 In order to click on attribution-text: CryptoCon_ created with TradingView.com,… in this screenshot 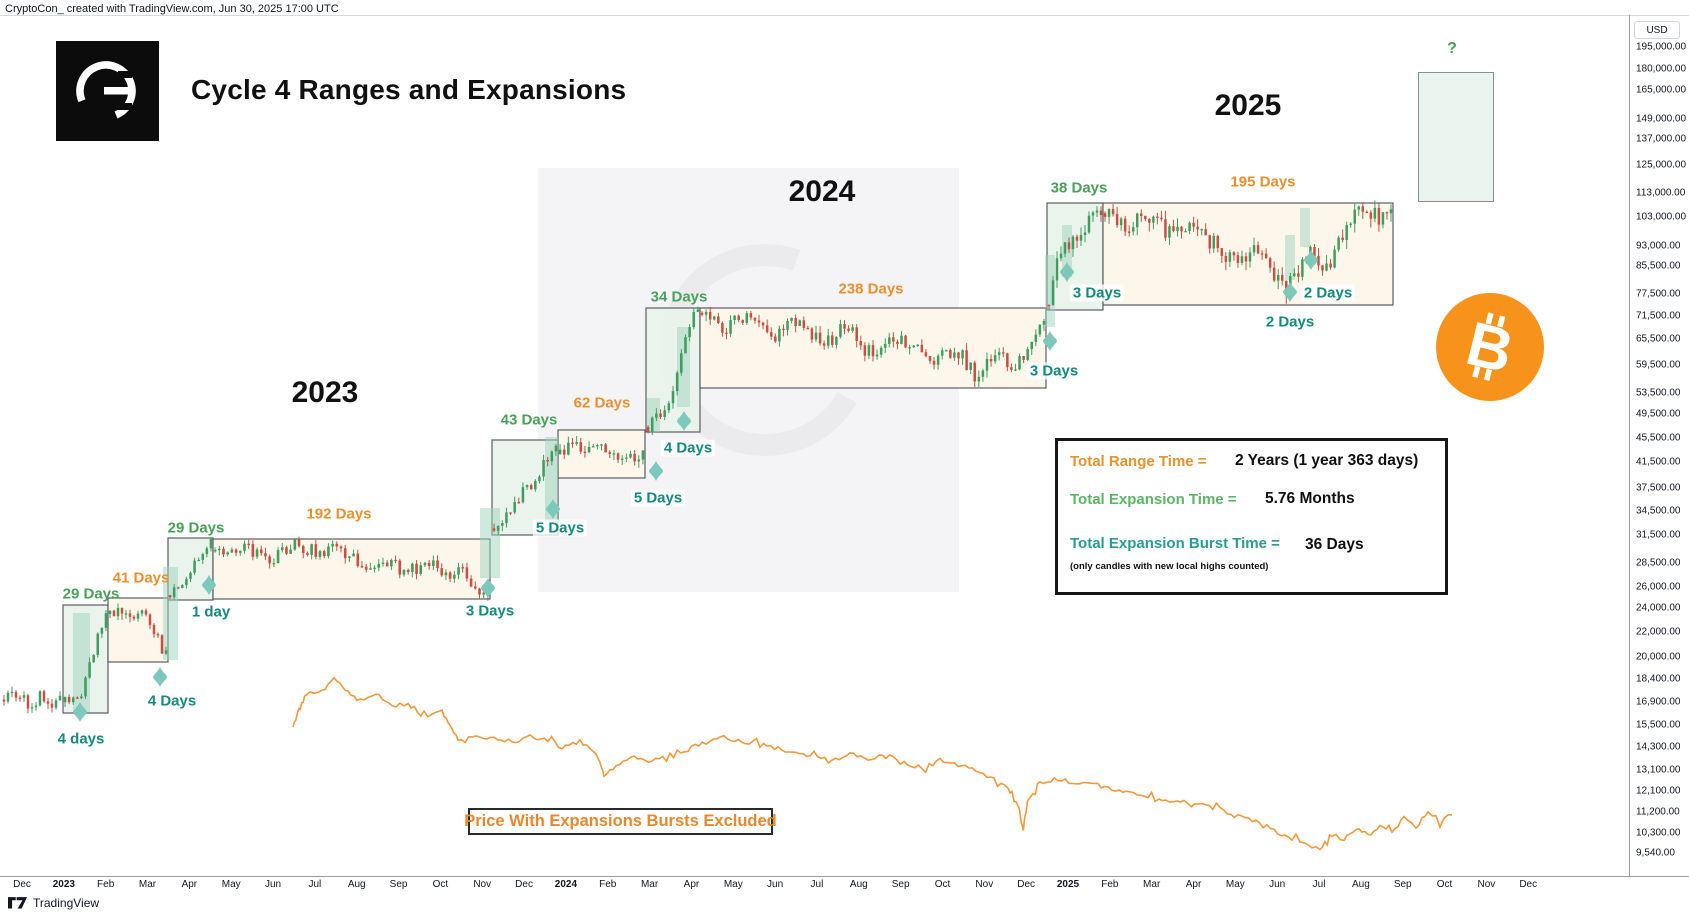, I will do `click(172, 9)`.